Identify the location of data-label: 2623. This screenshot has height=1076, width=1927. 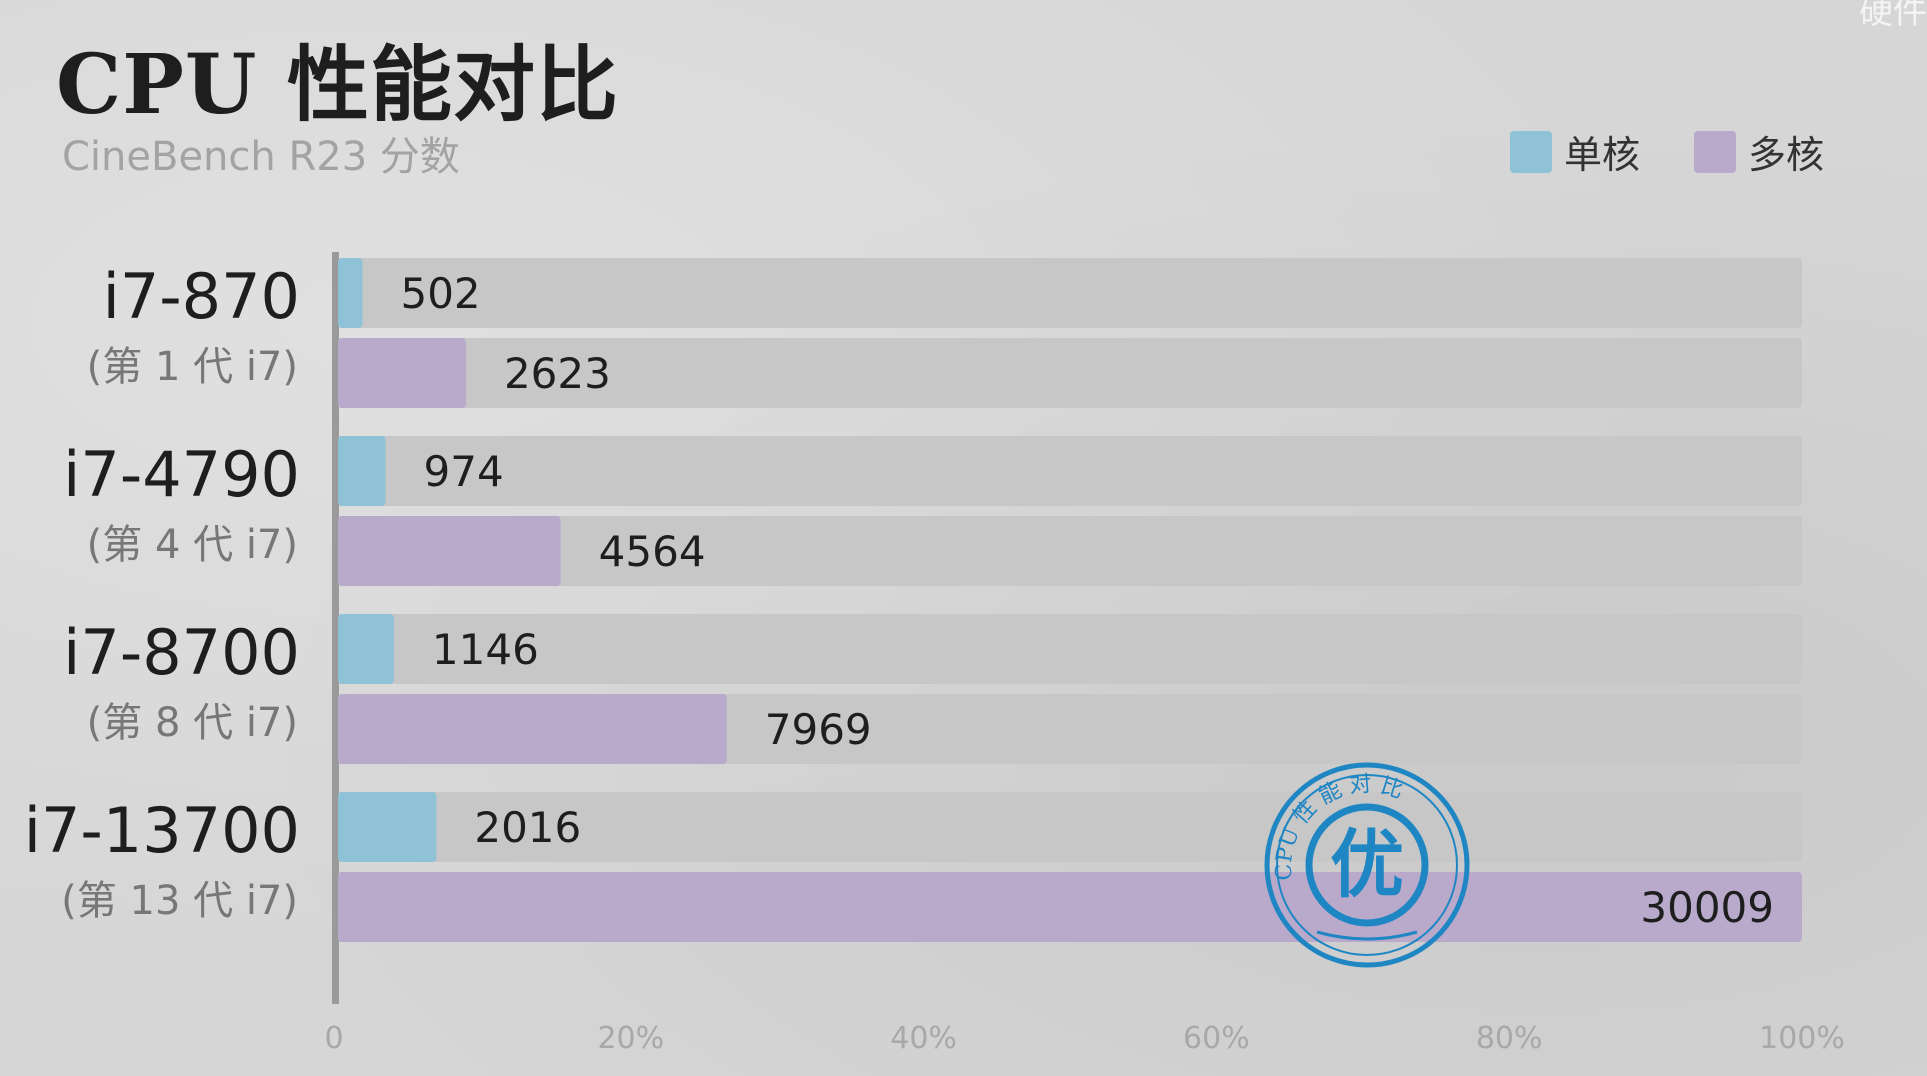
(557, 373).